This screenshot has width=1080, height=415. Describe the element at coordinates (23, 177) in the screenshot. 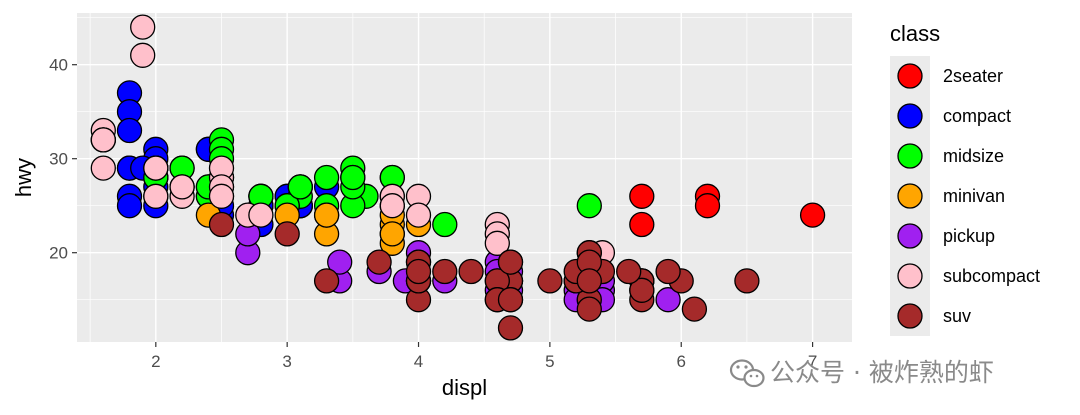

I see `y-axis-title: hwy` at that location.